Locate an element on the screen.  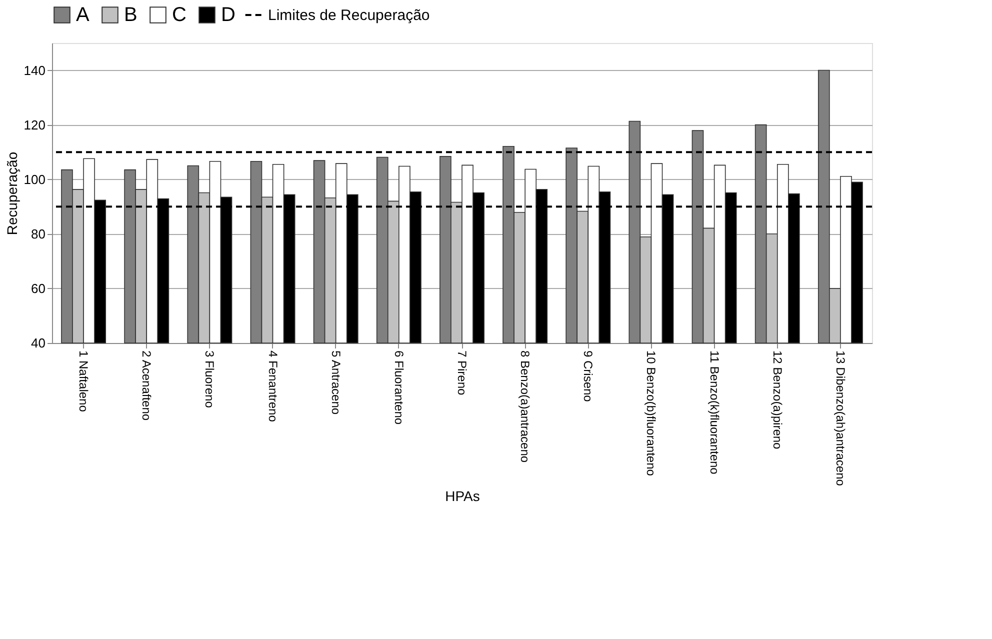
x-tick-label: 5 Antraceno is located at coordinates (335, 382).